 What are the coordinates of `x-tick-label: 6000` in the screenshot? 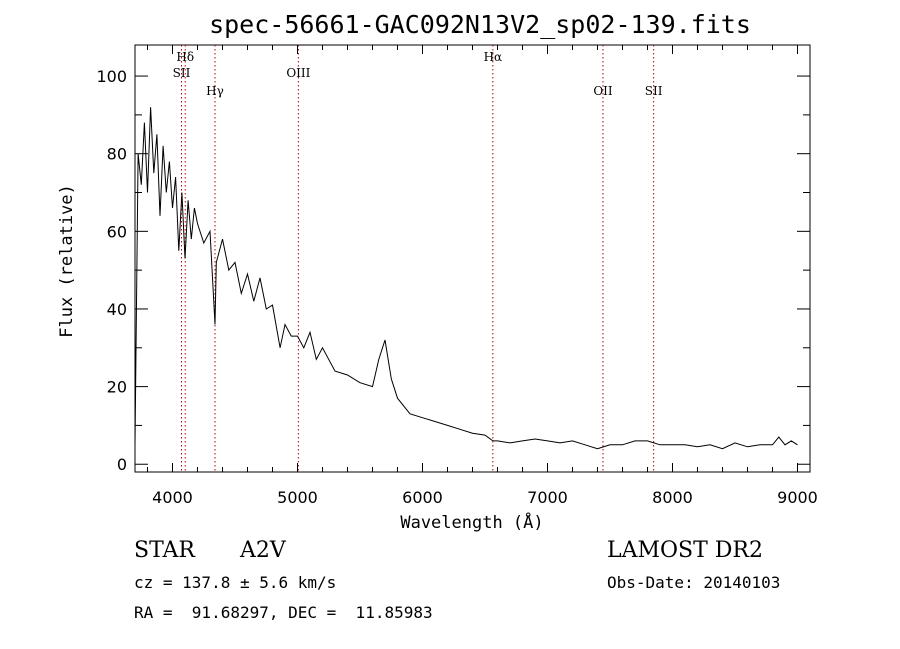 It's located at (422, 497).